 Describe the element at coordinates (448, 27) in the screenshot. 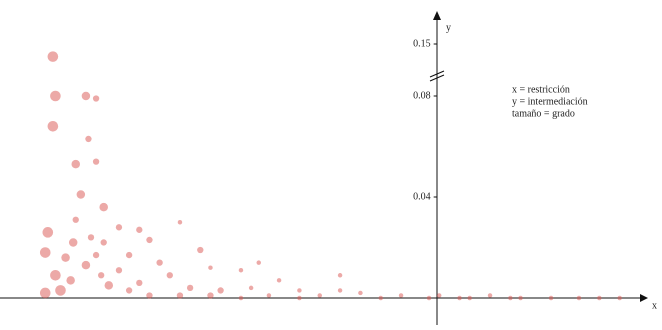

I see `y-axis-label: y` at that location.